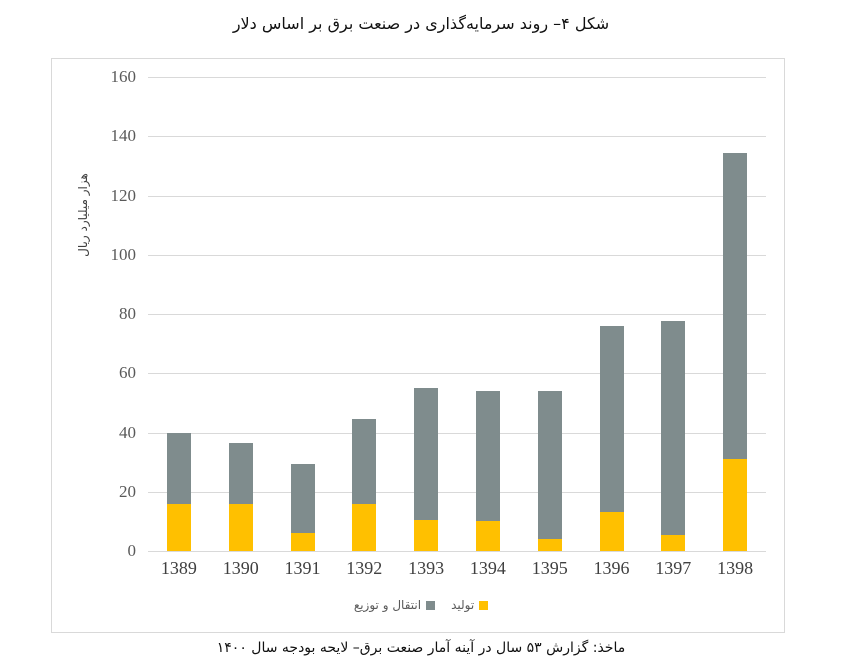 The width and height of the screenshot is (842, 667). What do you see at coordinates (484, 605) in the screenshot?
I see `production-swatch-icon` at bounding box center [484, 605].